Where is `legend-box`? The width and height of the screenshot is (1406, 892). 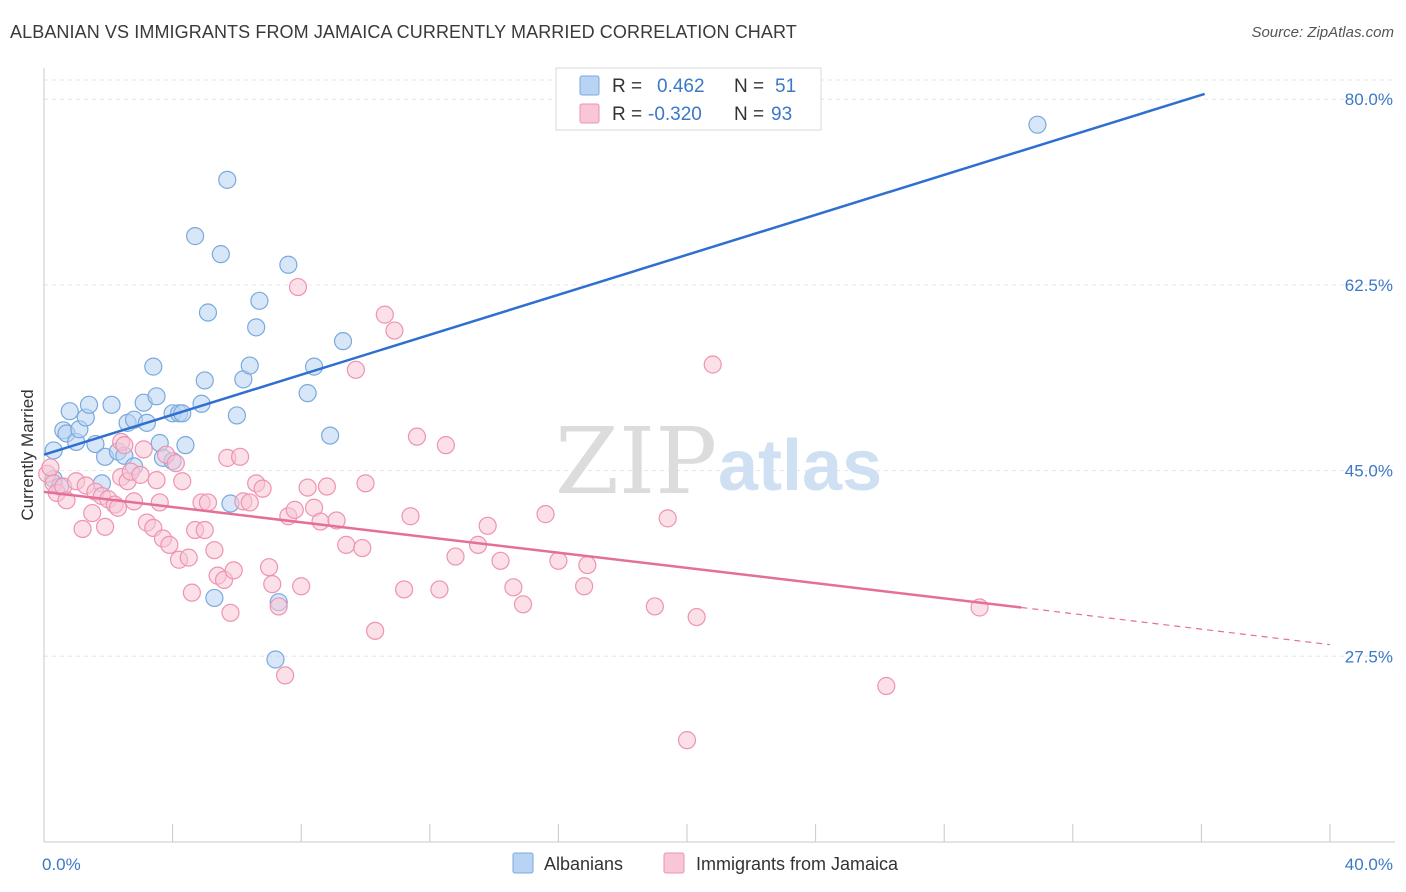
legend-box is located at coordinates (688, 99).